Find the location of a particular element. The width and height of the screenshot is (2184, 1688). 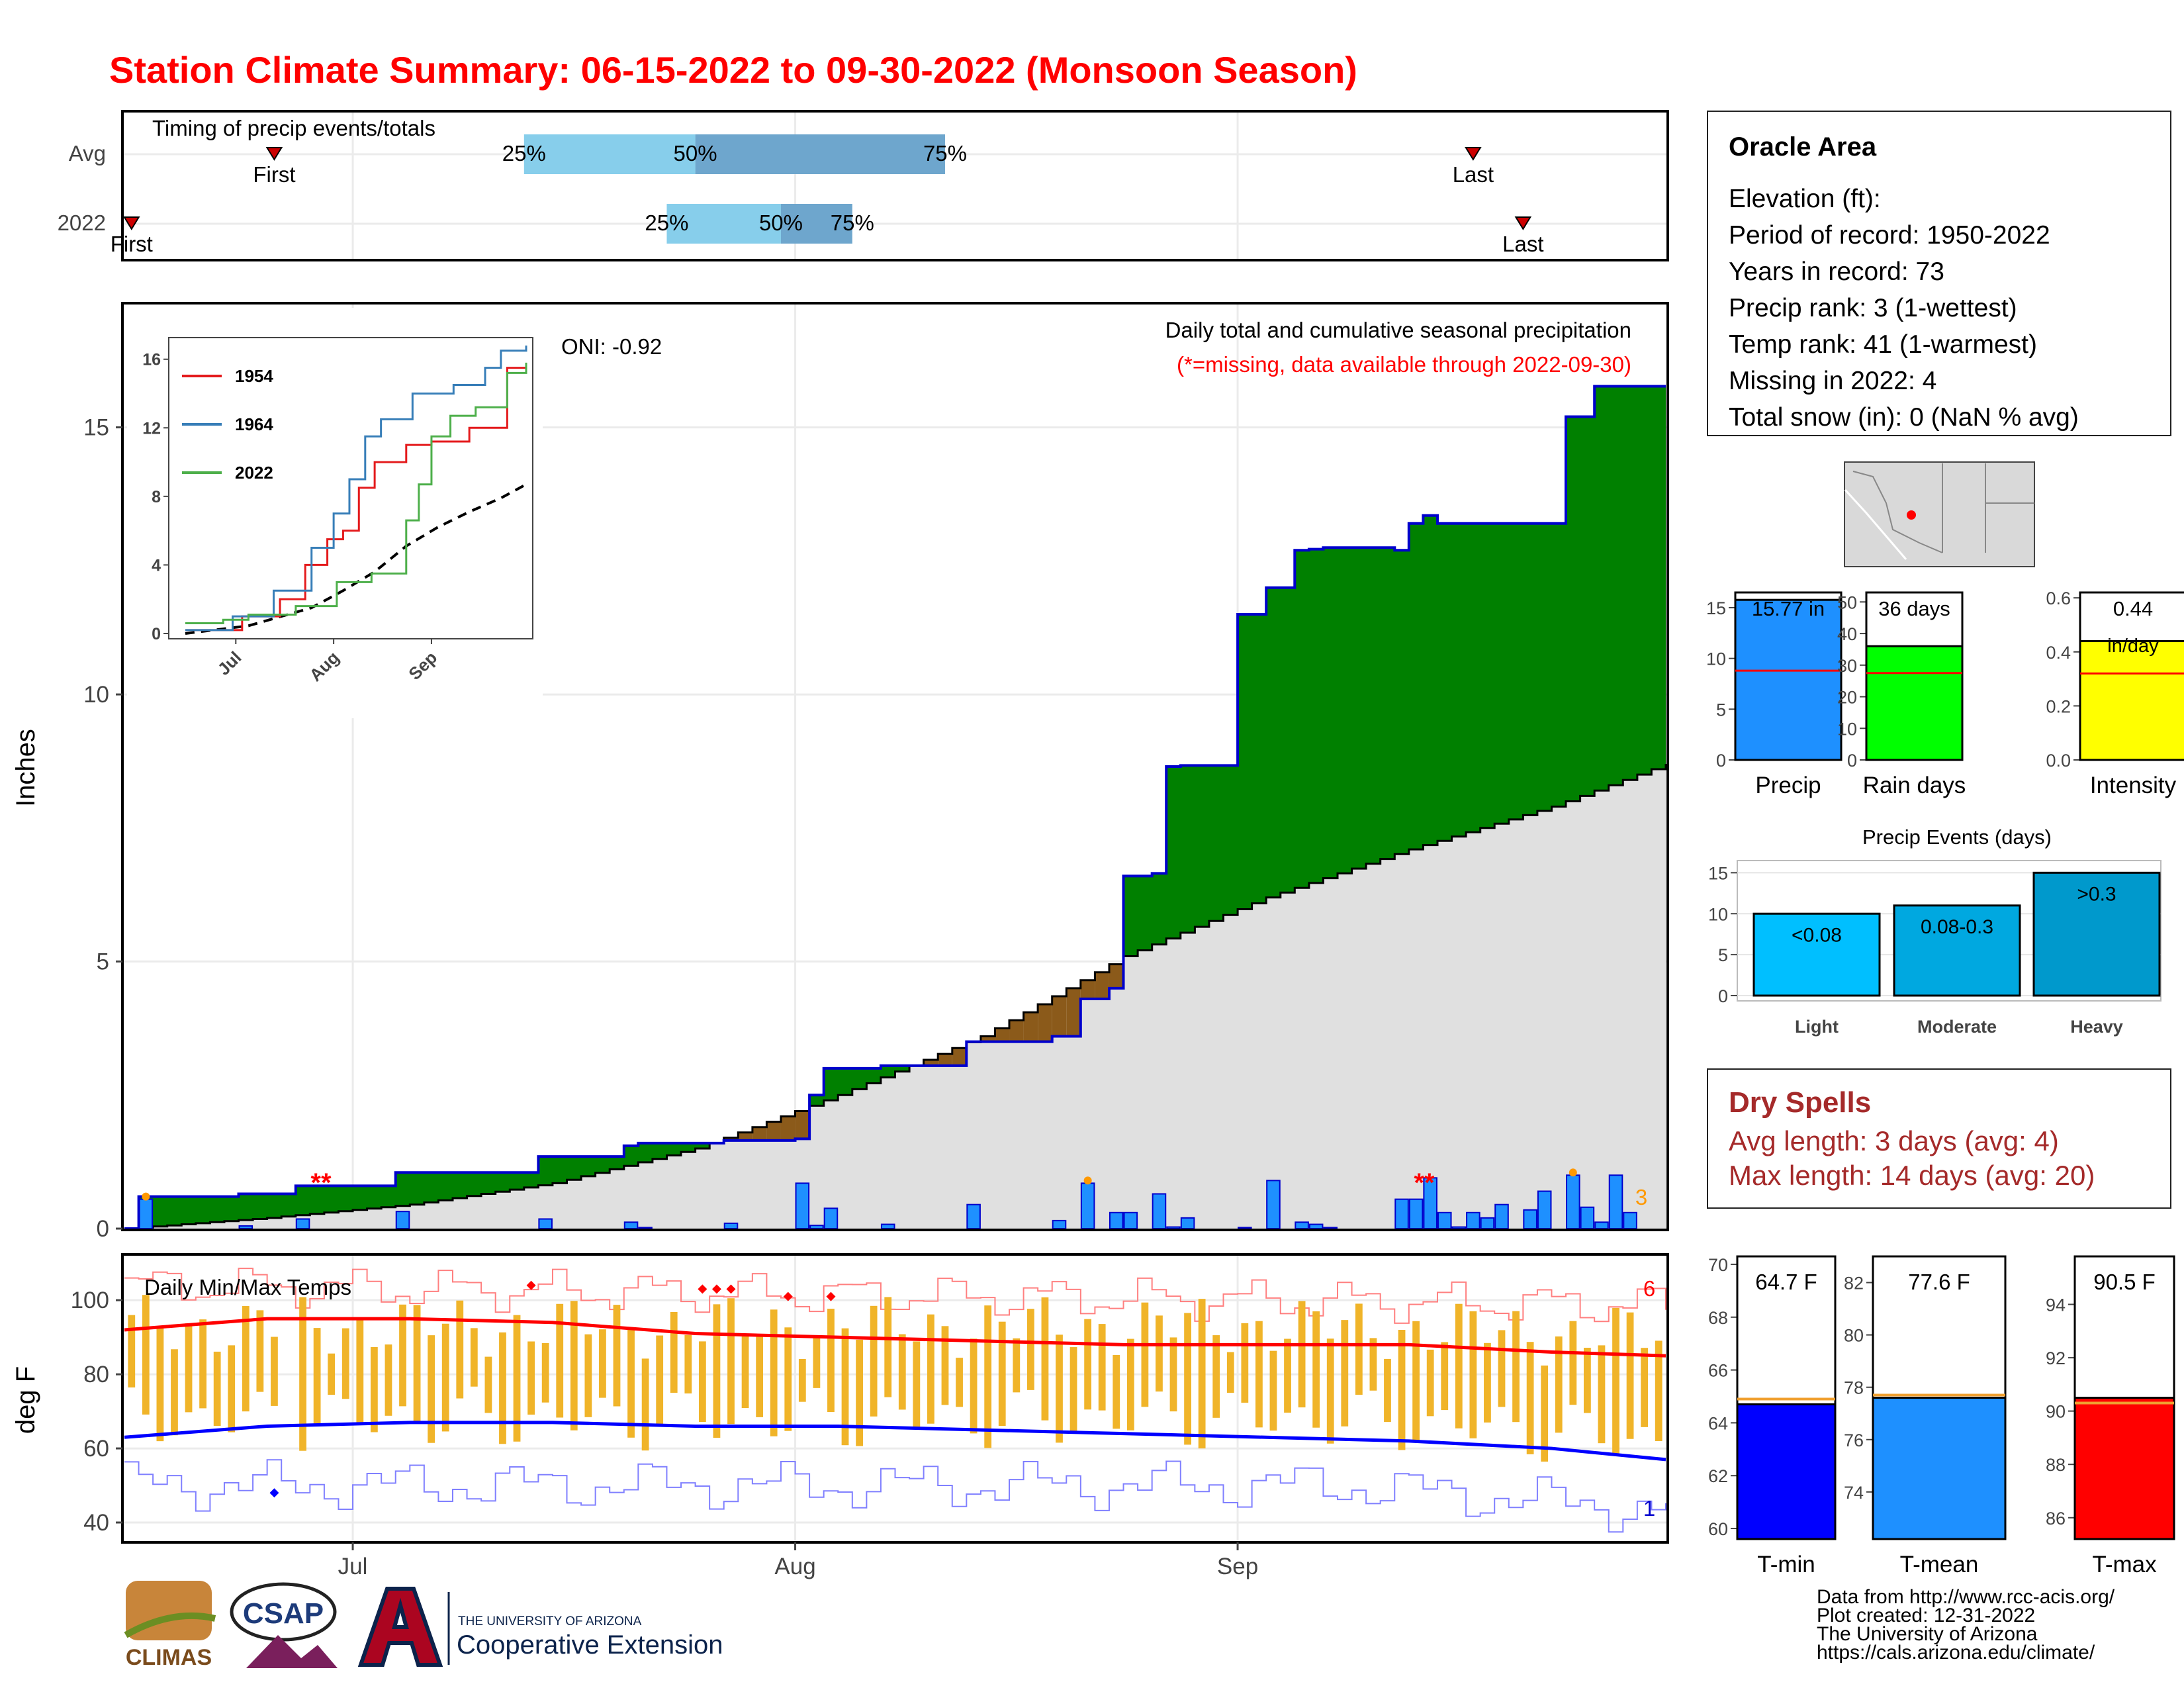

timing-2022-last-marker is located at coordinates (1523, 223).